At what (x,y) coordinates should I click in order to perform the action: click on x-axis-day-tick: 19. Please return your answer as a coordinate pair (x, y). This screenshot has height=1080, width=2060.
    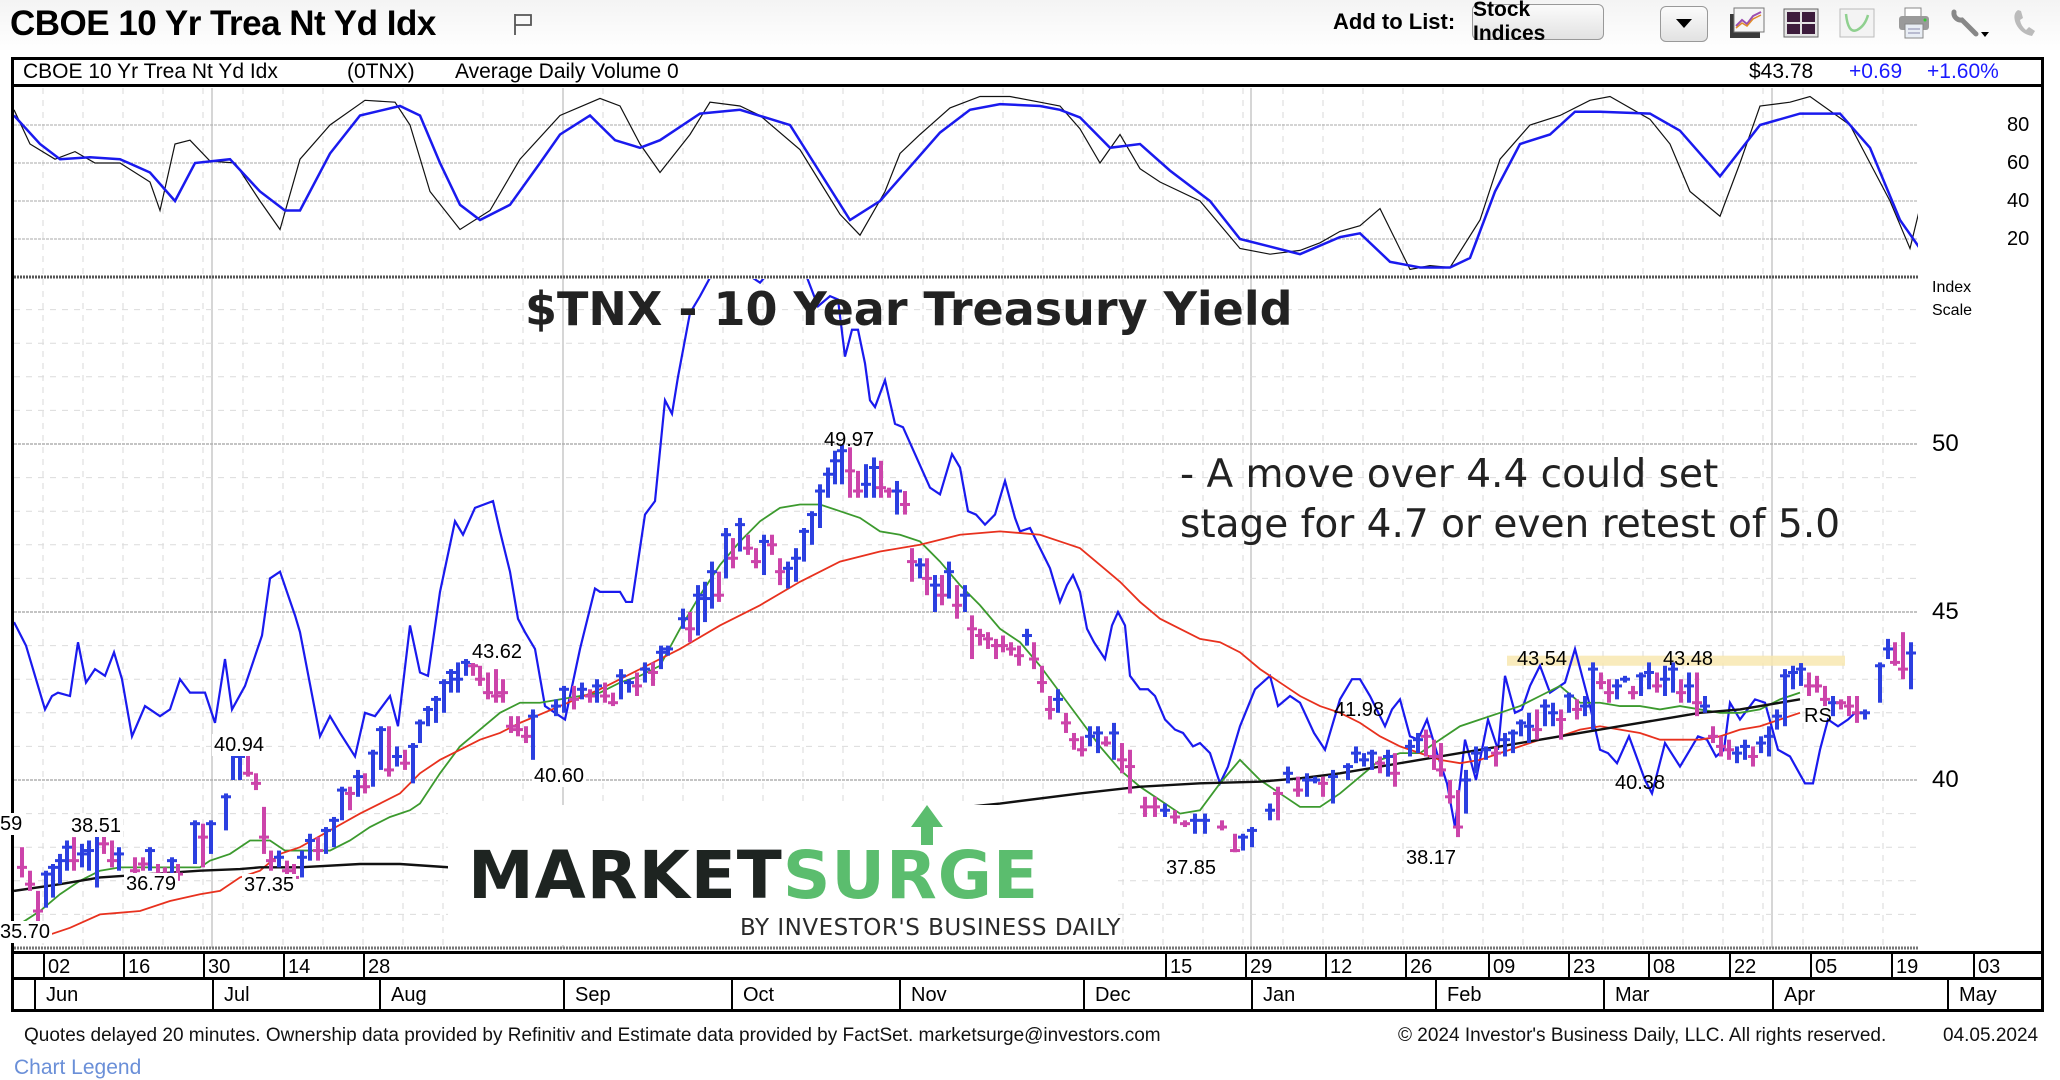
    Looking at the image, I should click on (1904, 967).